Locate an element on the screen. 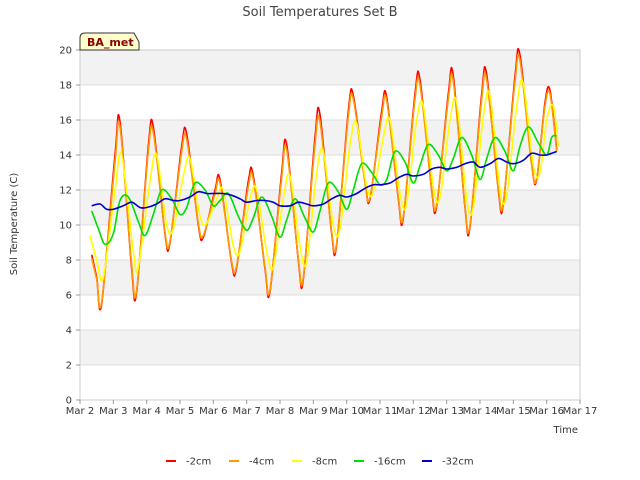 This screenshot has width=640, height=480. x-tick-label: Mar 10 is located at coordinates (346, 411).